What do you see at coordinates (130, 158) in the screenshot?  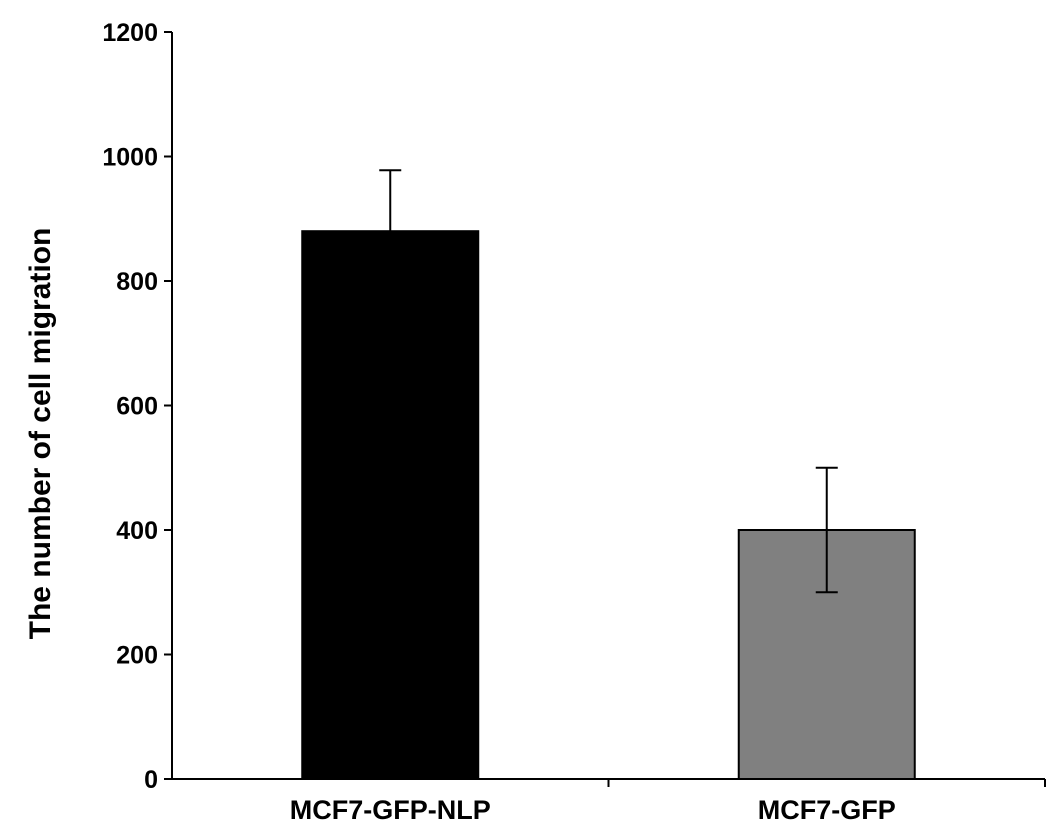 I see `y-tick-label-5: 1000` at bounding box center [130, 158].